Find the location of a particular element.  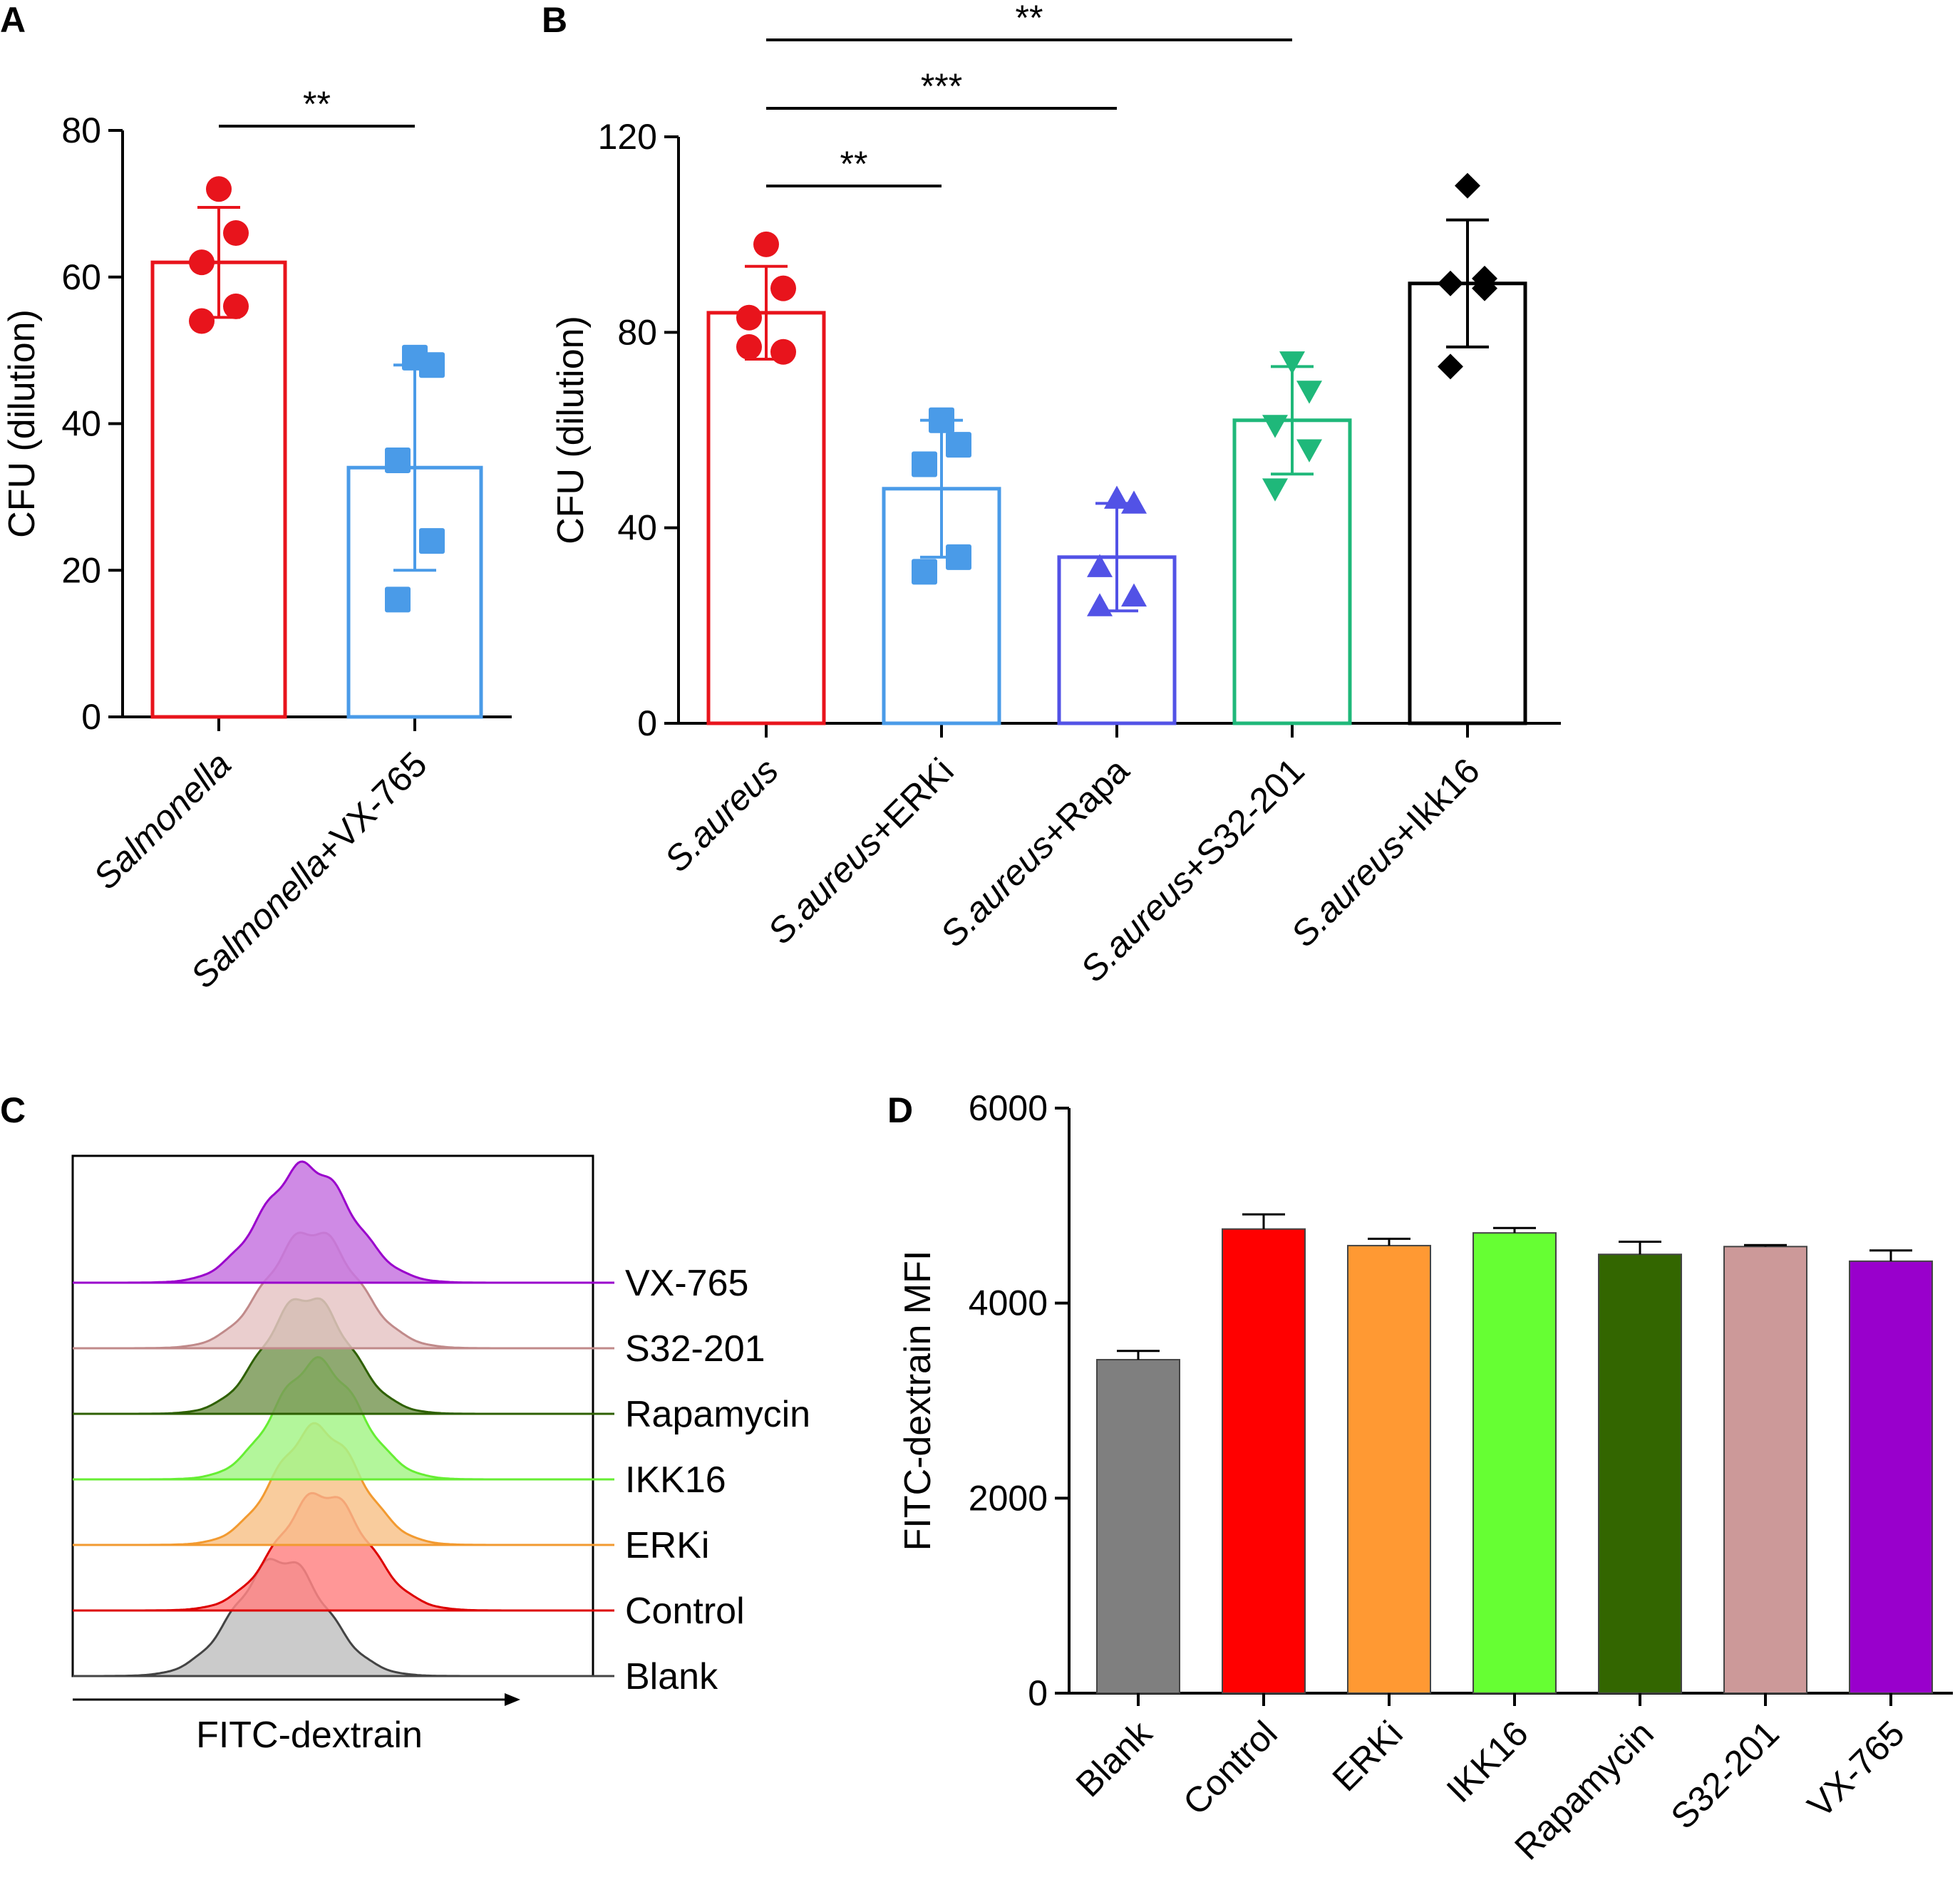

significance-label: *** is located at coordinates (942, 86).